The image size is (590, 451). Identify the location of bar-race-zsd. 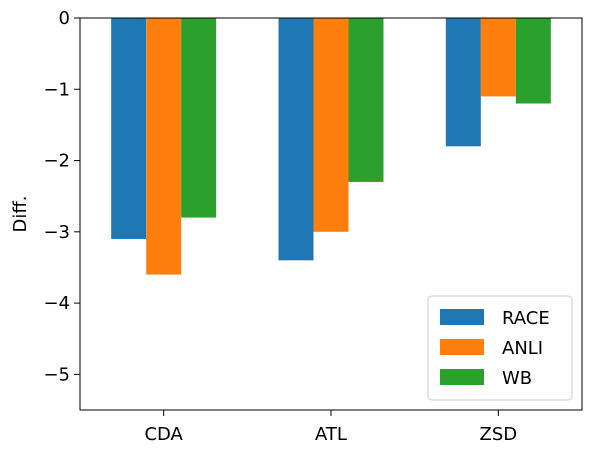
(463, 82).